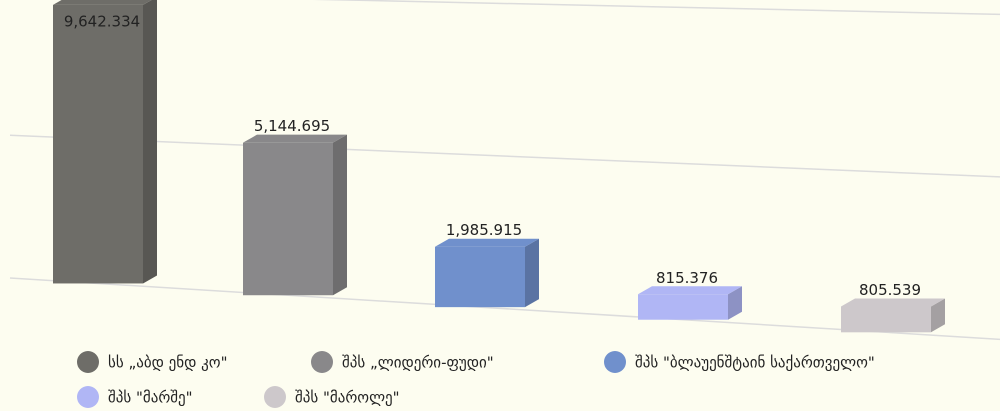 Image resolution: width=1000 pixels, height=411 pixels. Describe the element at coordinates (890, 290) in the screenshot. I see `data-label: 805.539` at that location.